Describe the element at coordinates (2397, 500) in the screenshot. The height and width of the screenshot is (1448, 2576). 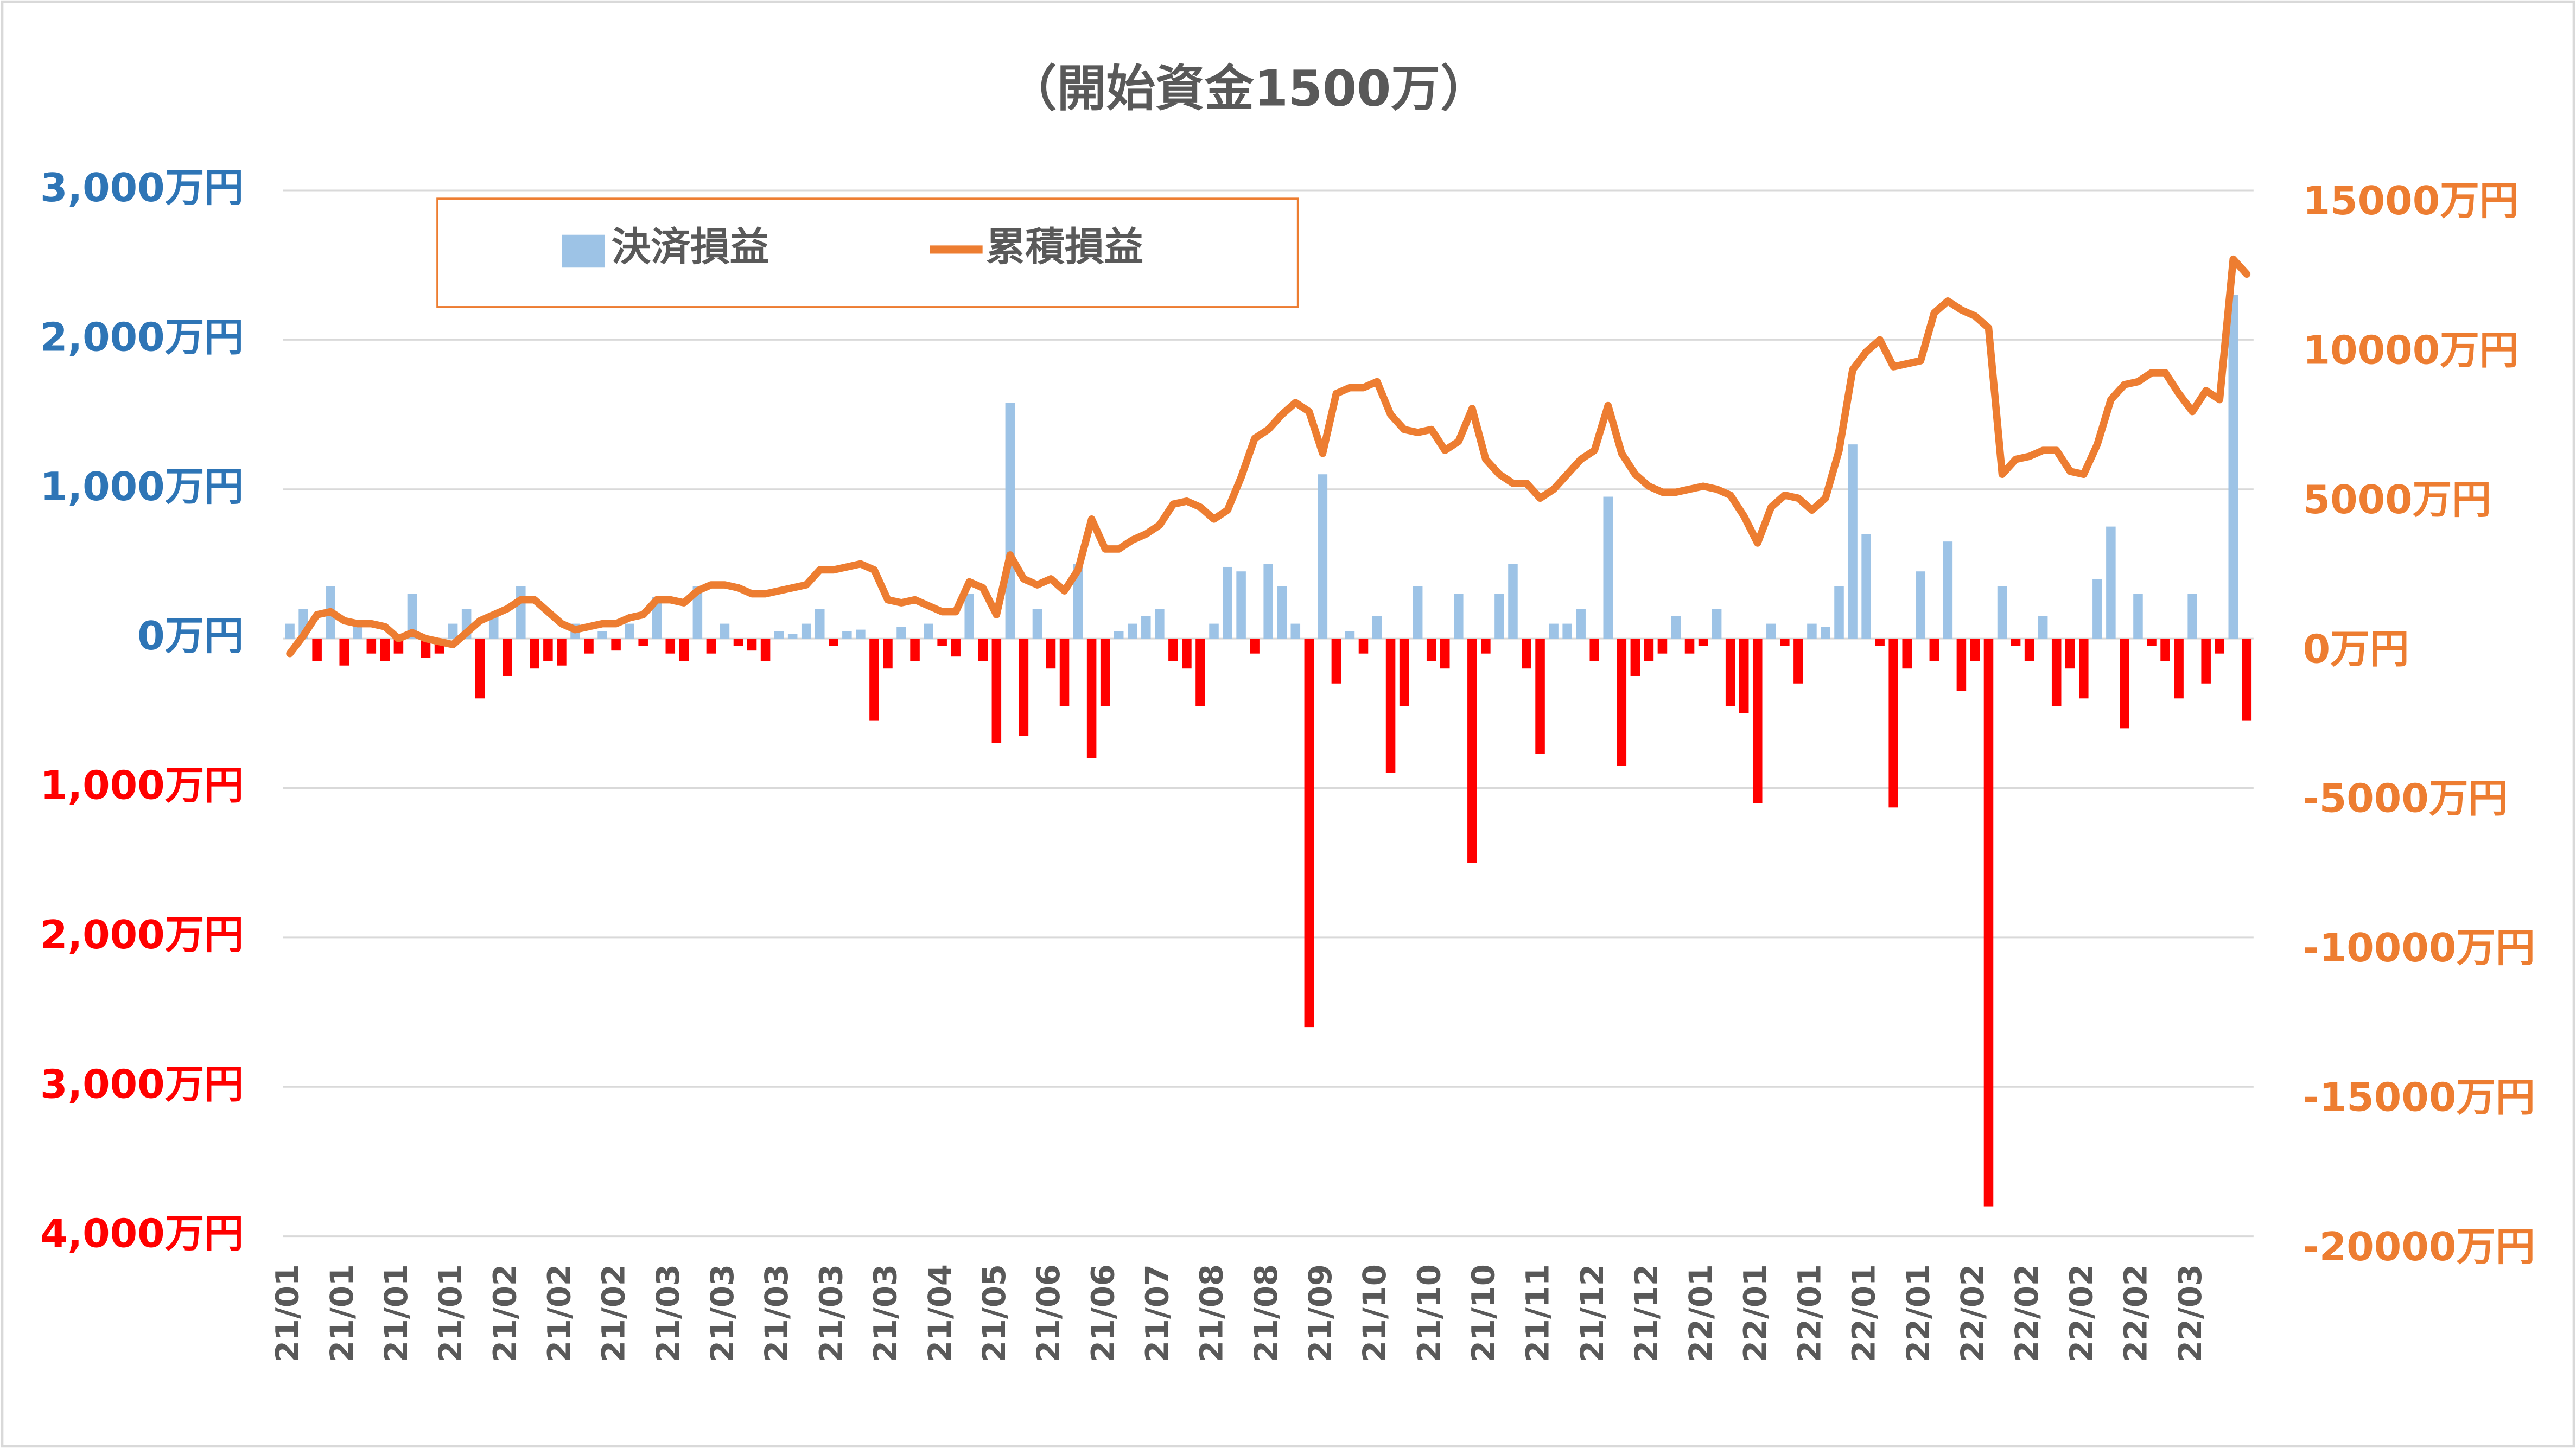
I see `y2-tick-label: 5000万円` at that location.